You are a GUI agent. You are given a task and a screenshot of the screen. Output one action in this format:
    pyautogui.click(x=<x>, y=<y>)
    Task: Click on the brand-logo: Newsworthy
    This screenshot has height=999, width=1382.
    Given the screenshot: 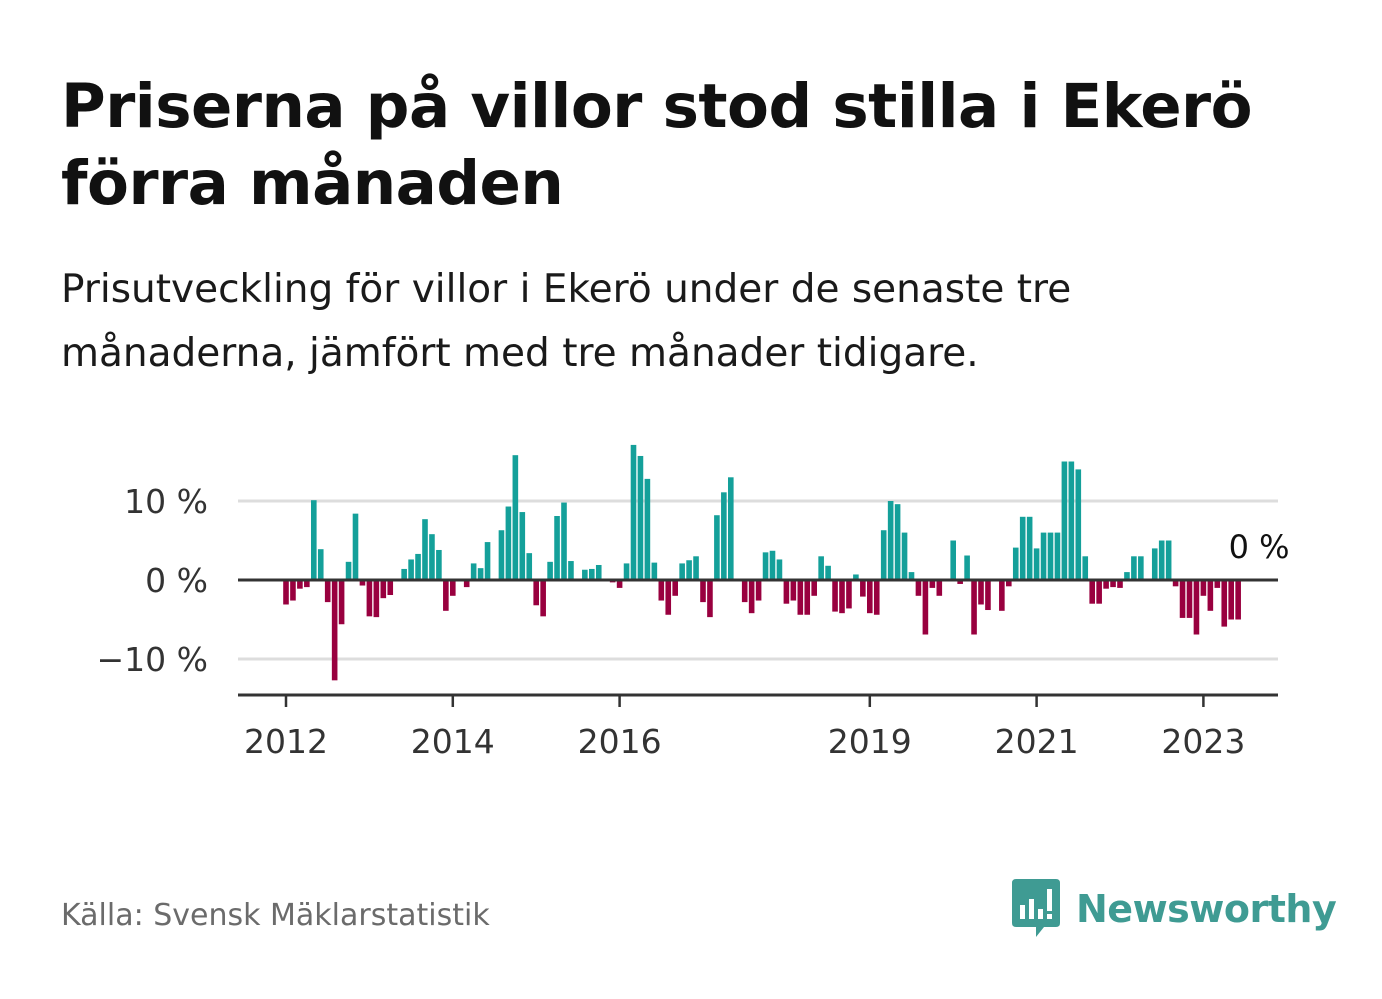 What is the action you would take?
    pyautogui.click(x=1173, y=909)
    